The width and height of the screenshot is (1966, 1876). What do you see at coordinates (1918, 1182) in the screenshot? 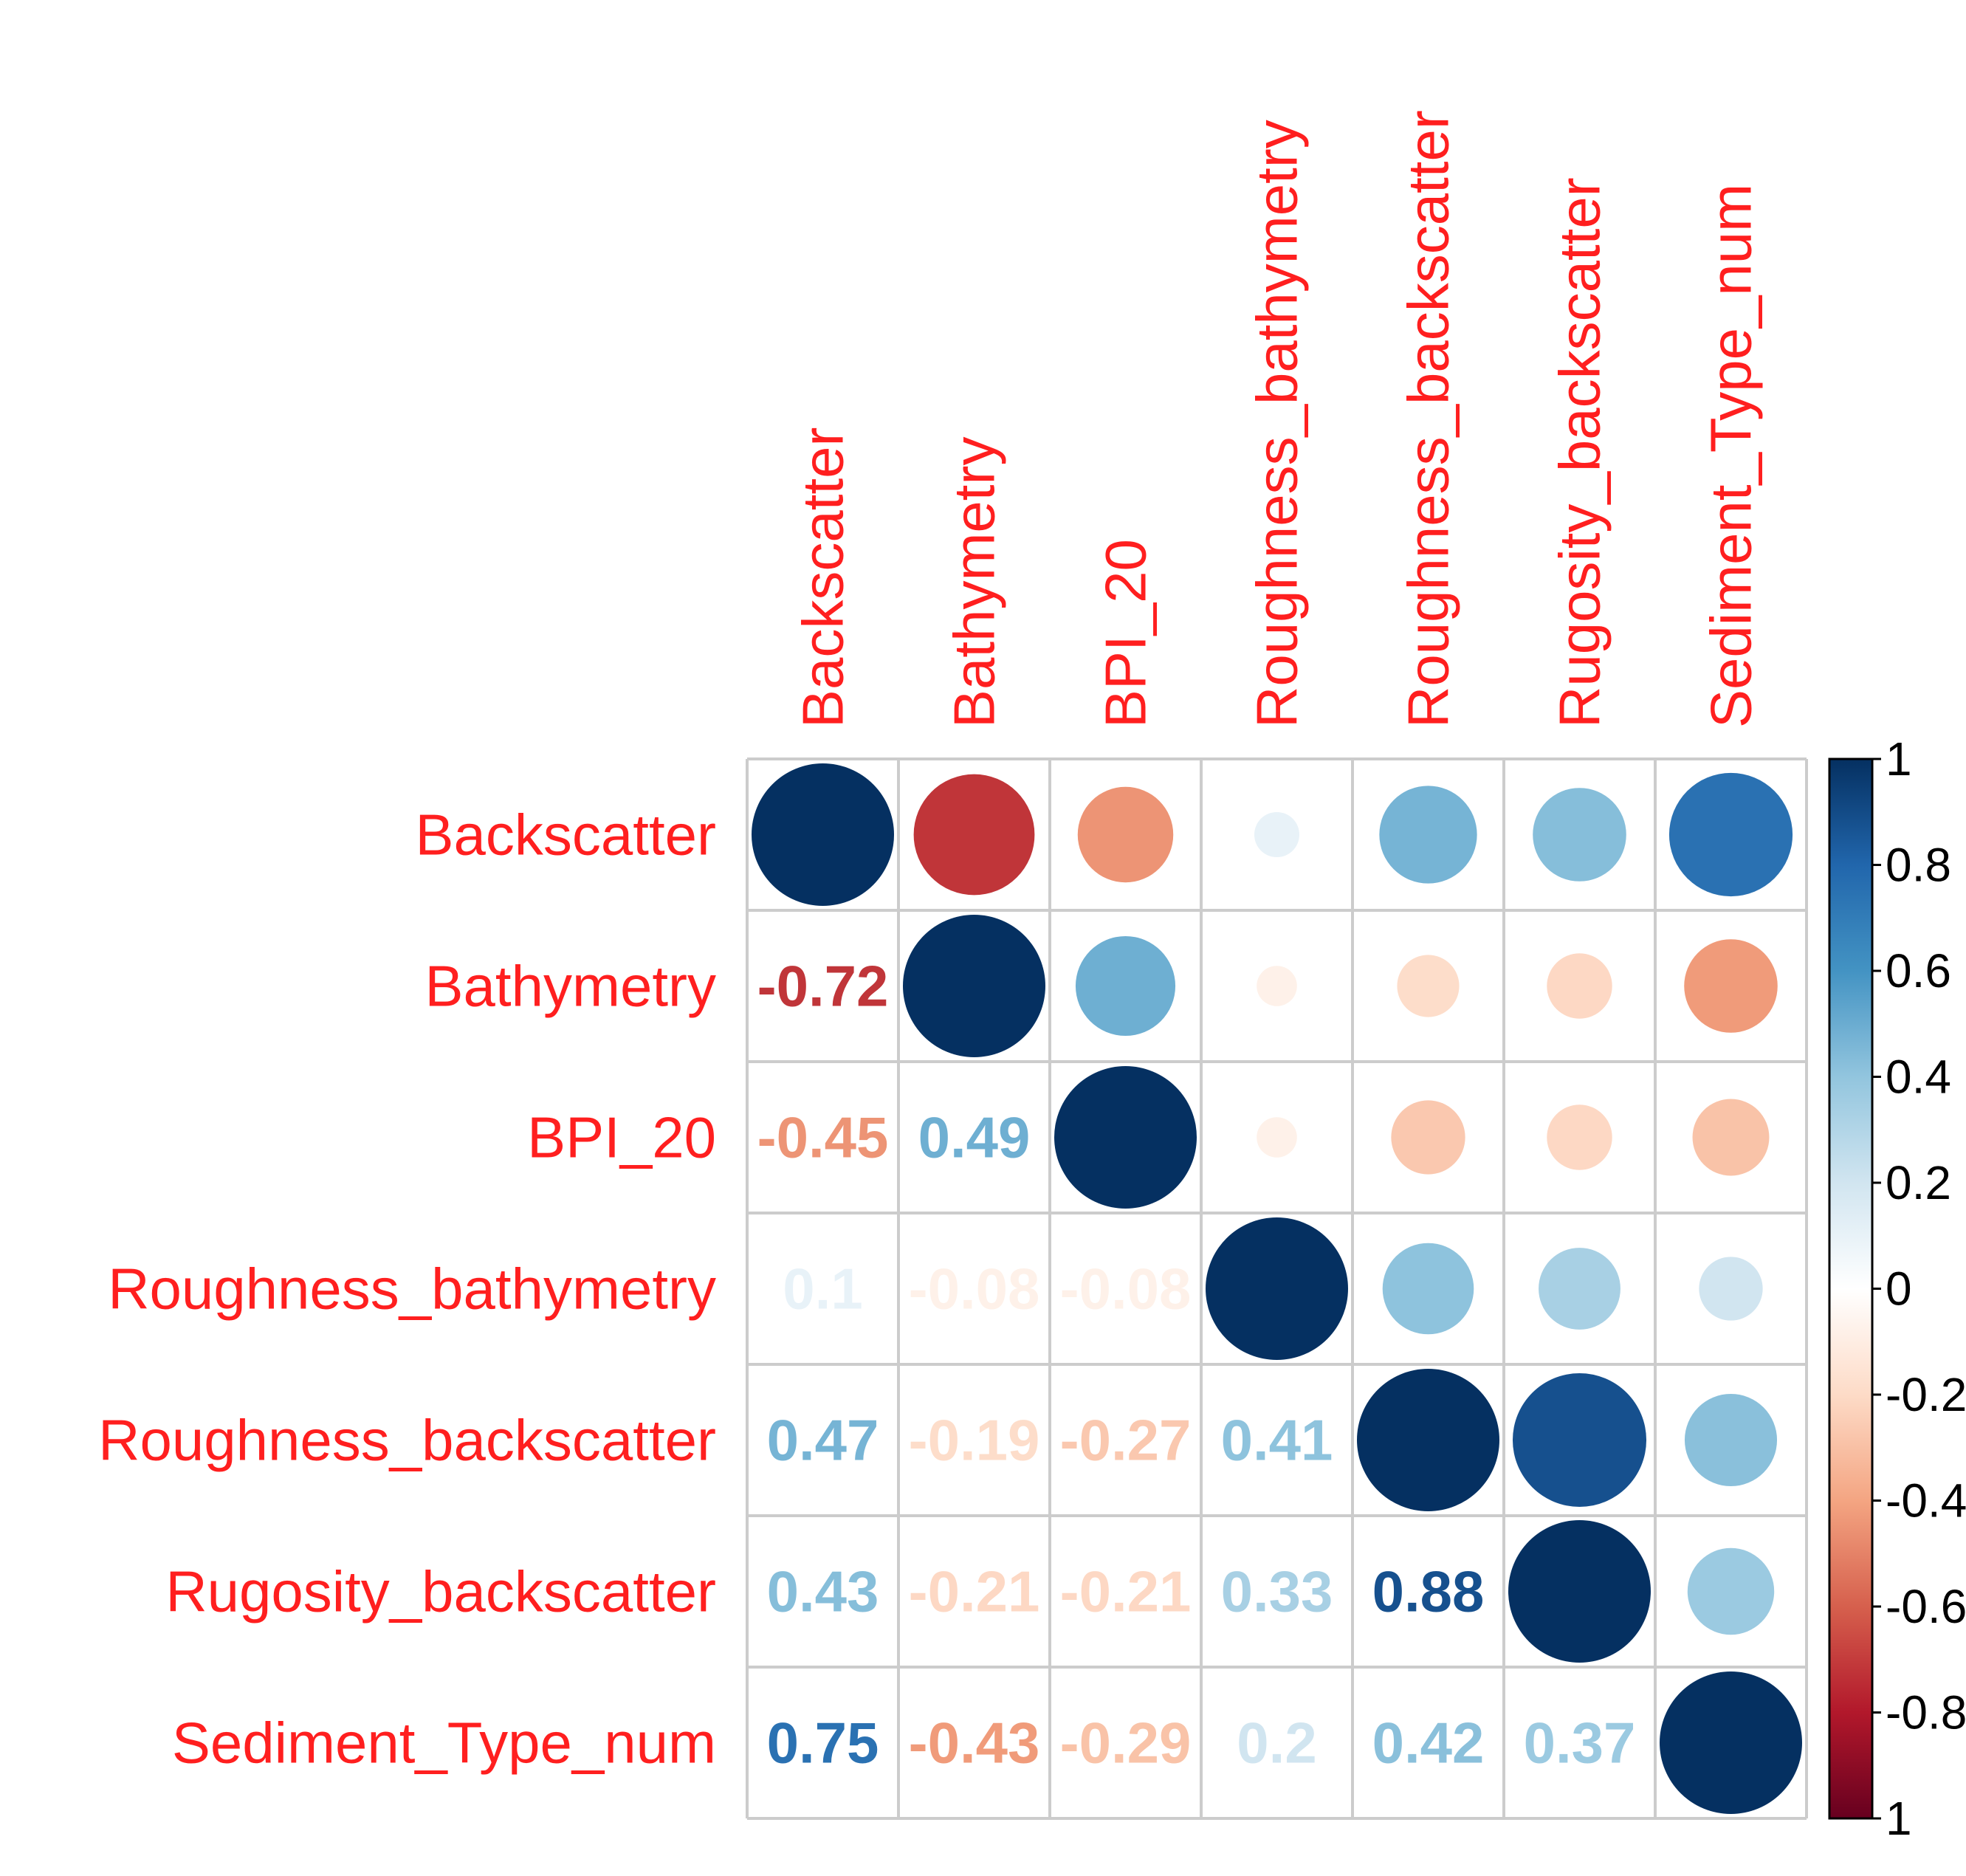
I see `legend-tick-label: 0.2` at bounding box center [1918, 1182].